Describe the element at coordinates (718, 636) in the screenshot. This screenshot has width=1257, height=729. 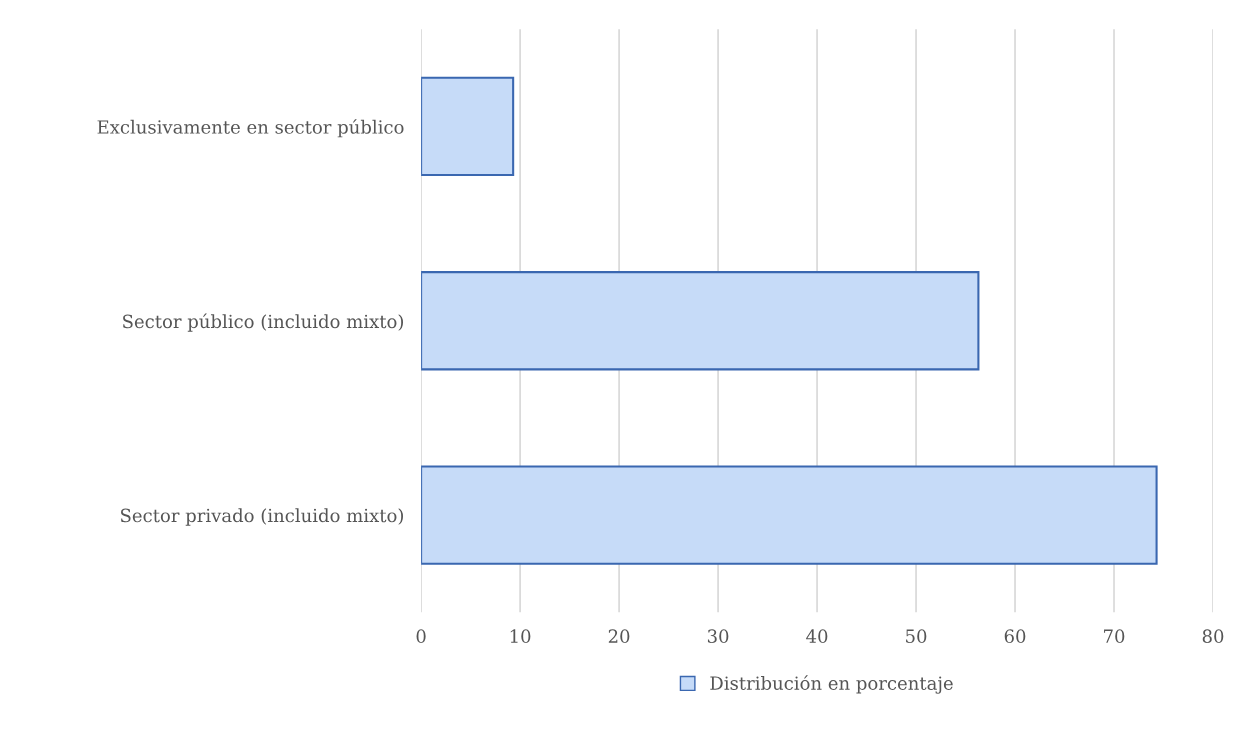
I see `x-tick-label: 30` at that location.